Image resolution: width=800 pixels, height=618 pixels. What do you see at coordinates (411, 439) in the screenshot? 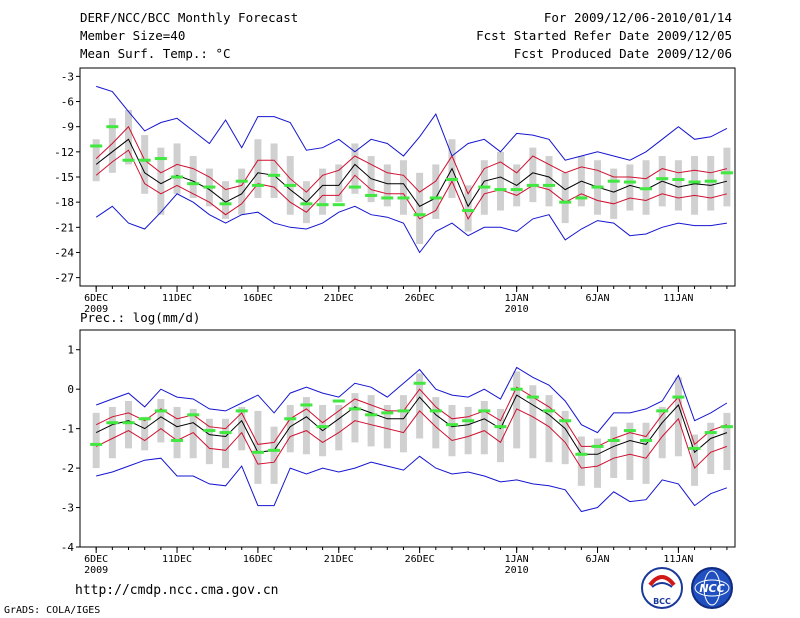
I see `spread-lower-line` at bounding box center [411, 439].